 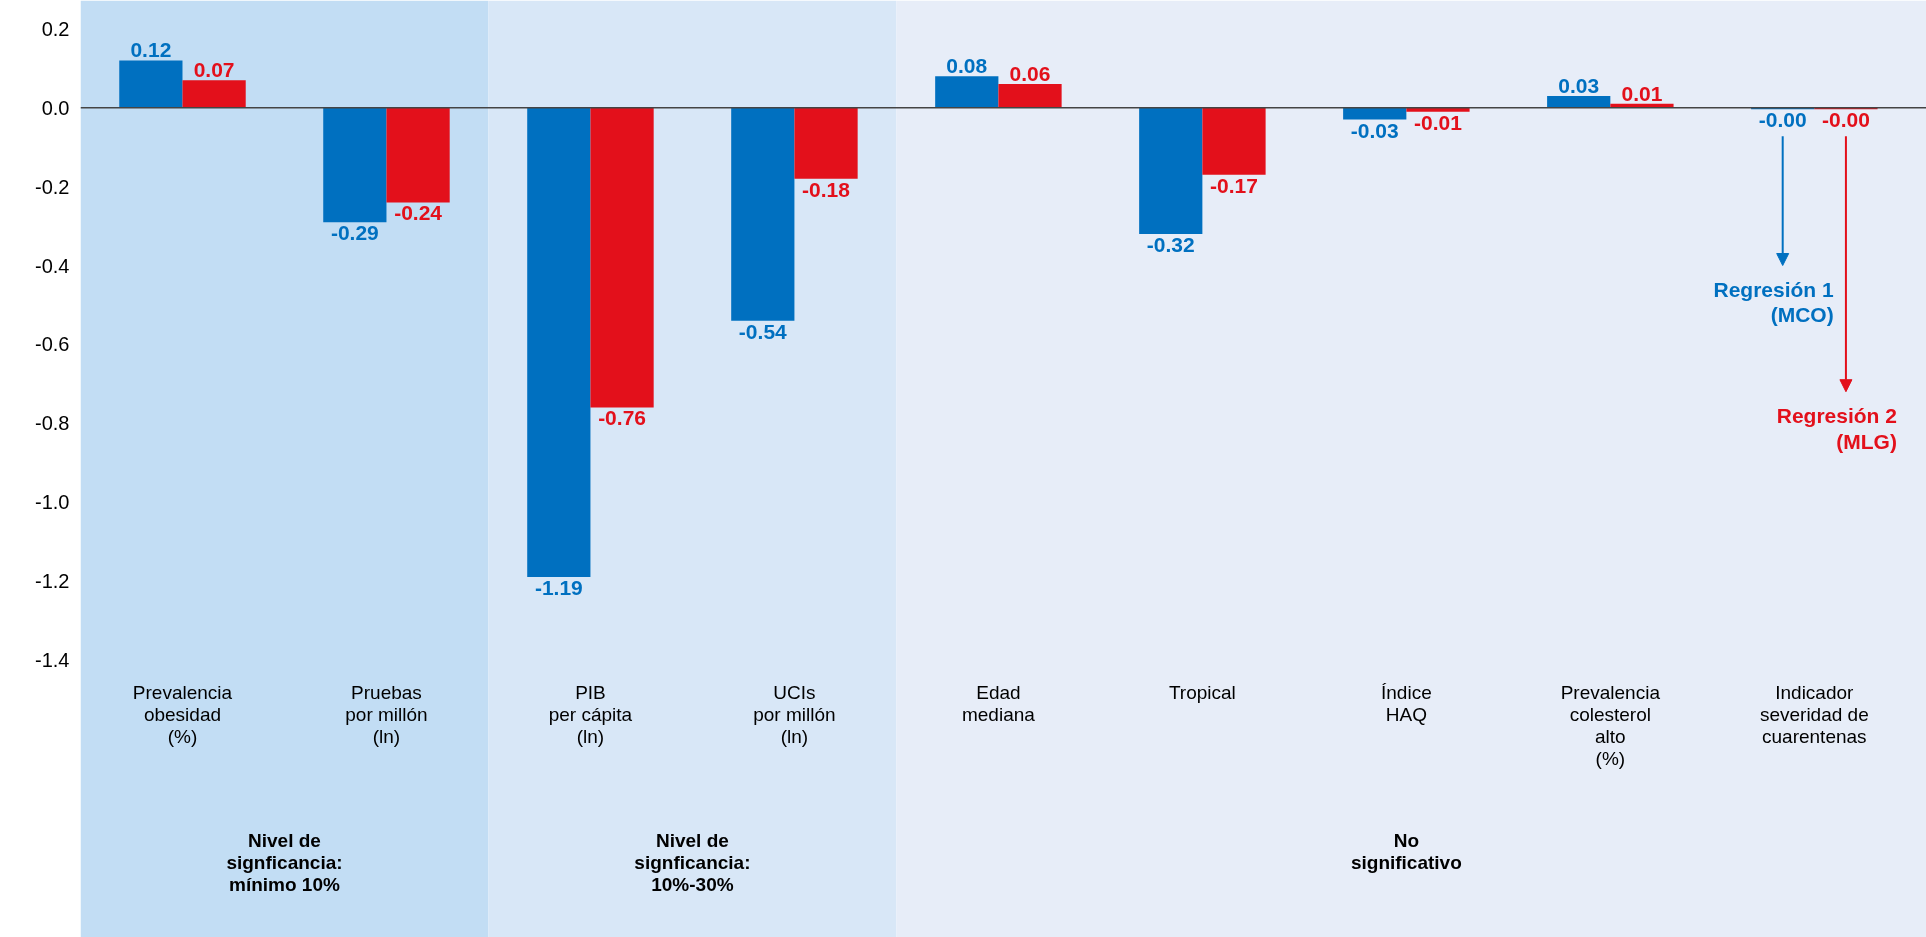 I want to click on legend-label: Regresión 1 (MCO), so click(x=1774, y=302).